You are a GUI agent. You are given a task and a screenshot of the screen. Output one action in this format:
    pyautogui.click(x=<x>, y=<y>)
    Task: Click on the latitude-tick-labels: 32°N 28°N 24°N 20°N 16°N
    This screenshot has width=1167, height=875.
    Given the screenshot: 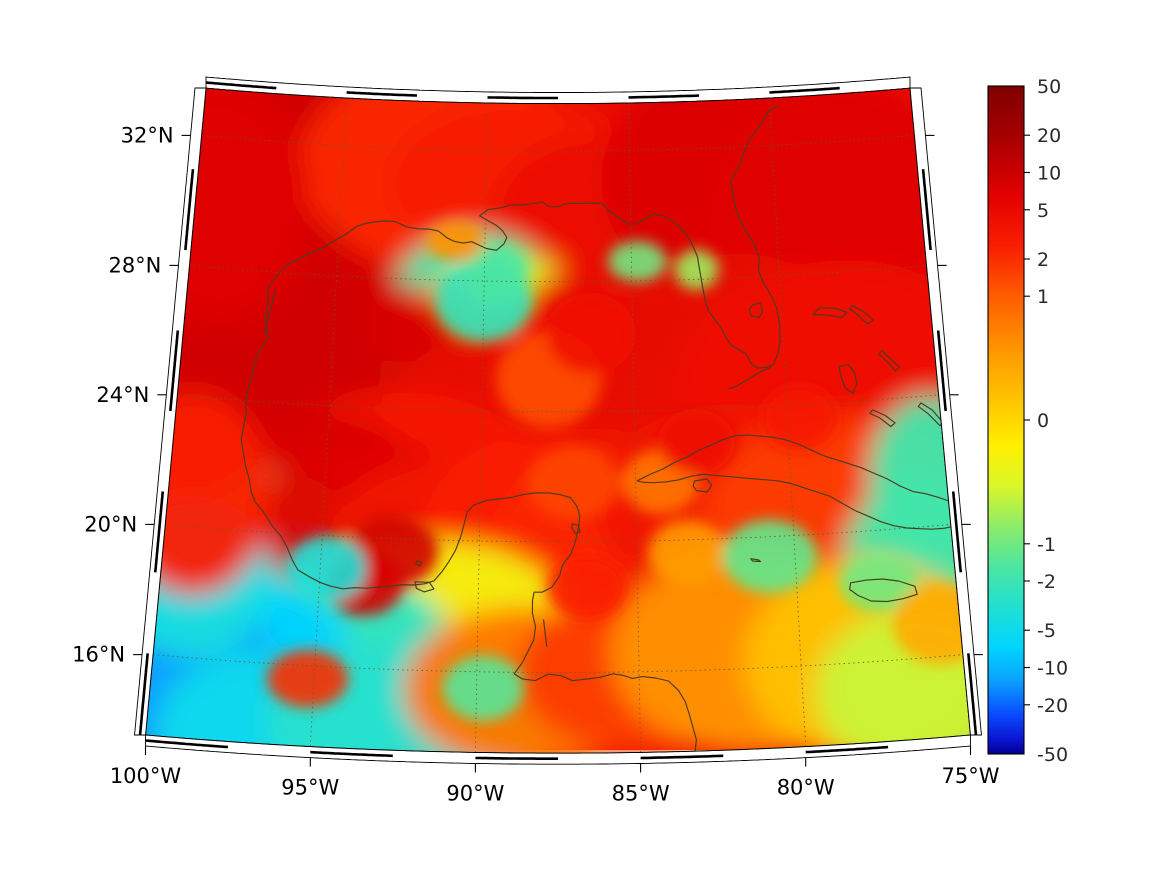 What is the action you would take?
    pyautogui.click(x=122, y=394)
    